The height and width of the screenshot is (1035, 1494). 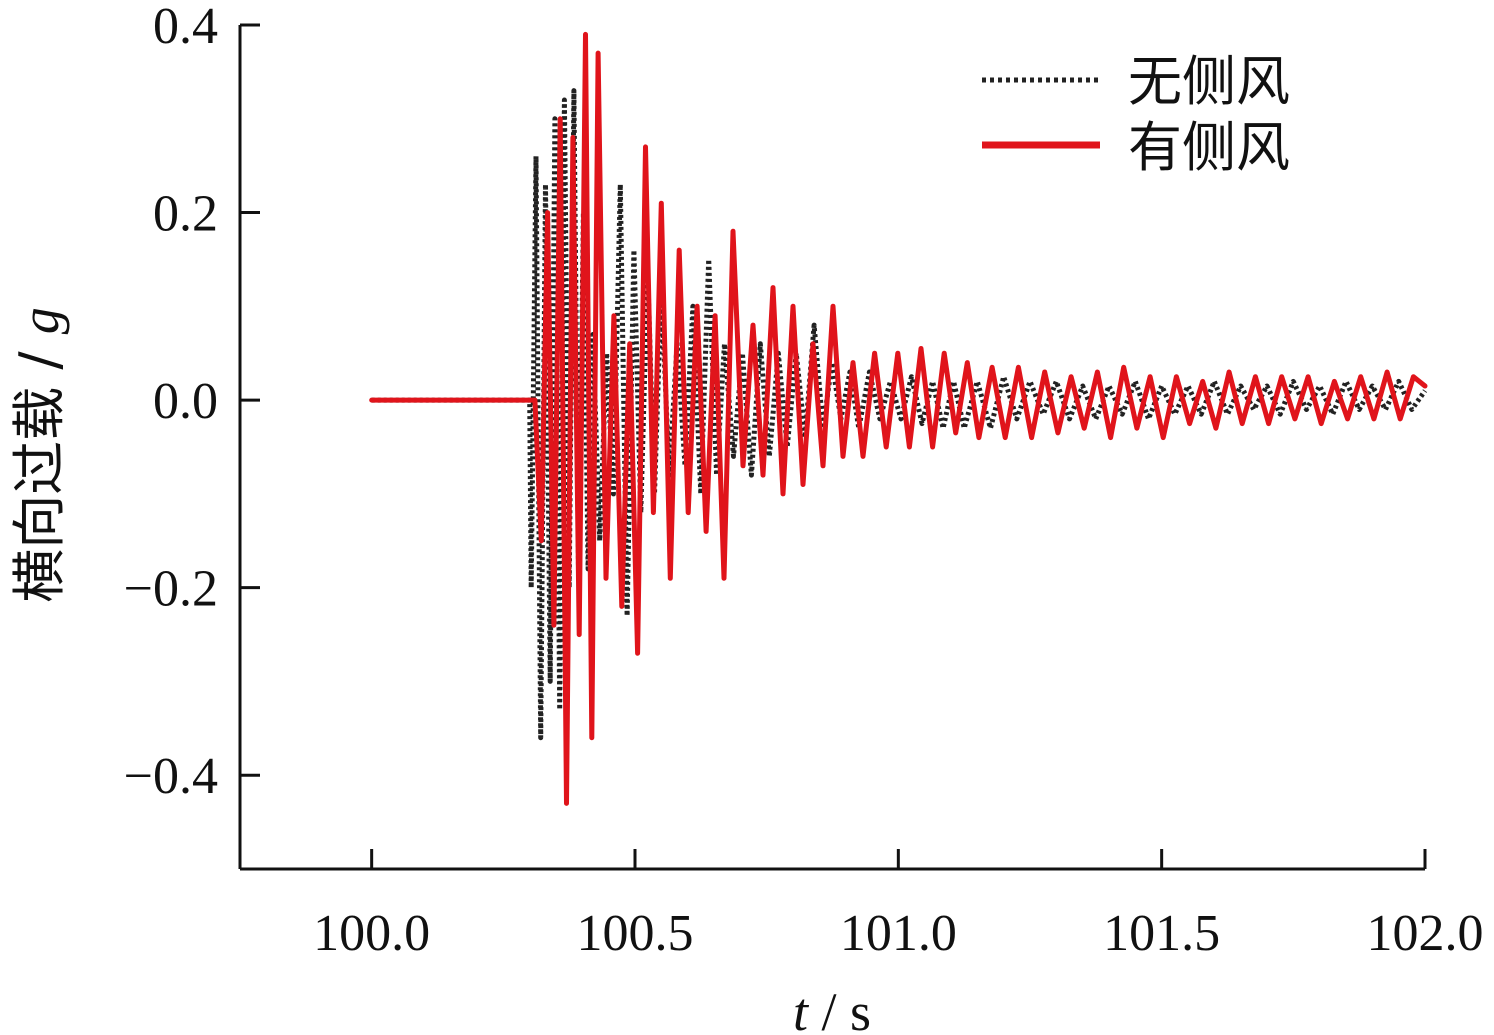 I want to click on x-tick-label: 100.5, so click(x=635, y=933).